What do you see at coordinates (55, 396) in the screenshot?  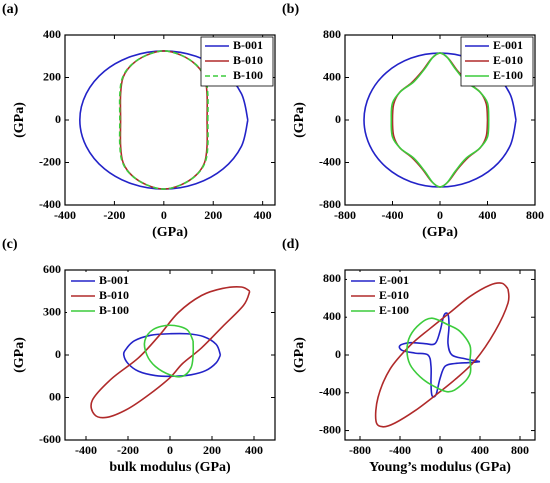 I see `y-tick-label: 00` at bounding box center [55, 396].